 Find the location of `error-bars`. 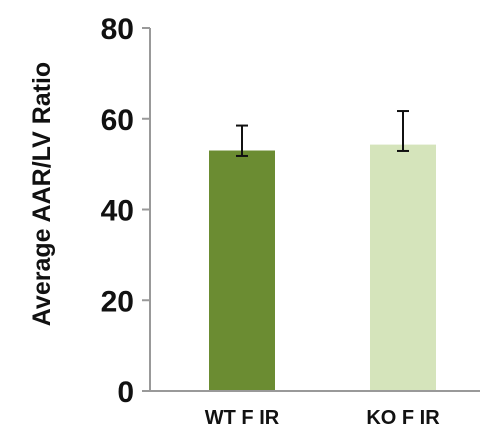

error-bars is located at coordinates (322, 133).